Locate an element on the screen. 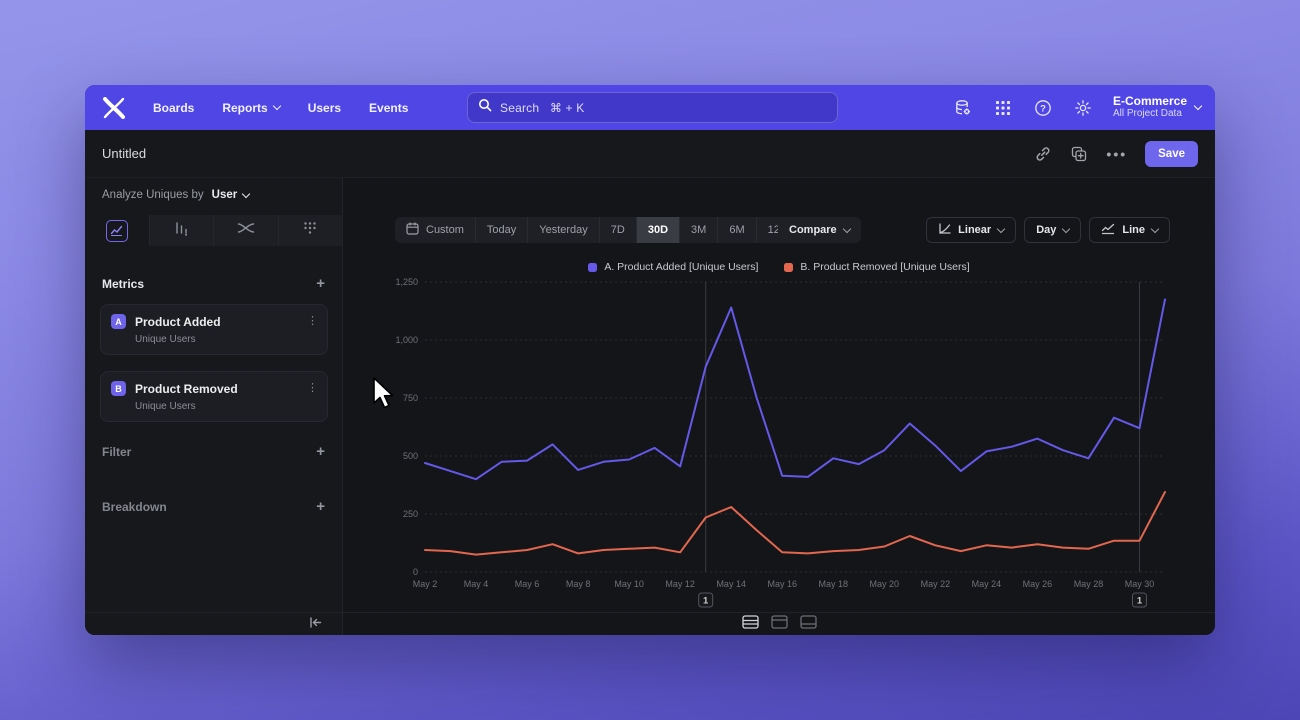 The image size is (1300, 720). svg-text: May 30 is located at coordinates (1140, 584).